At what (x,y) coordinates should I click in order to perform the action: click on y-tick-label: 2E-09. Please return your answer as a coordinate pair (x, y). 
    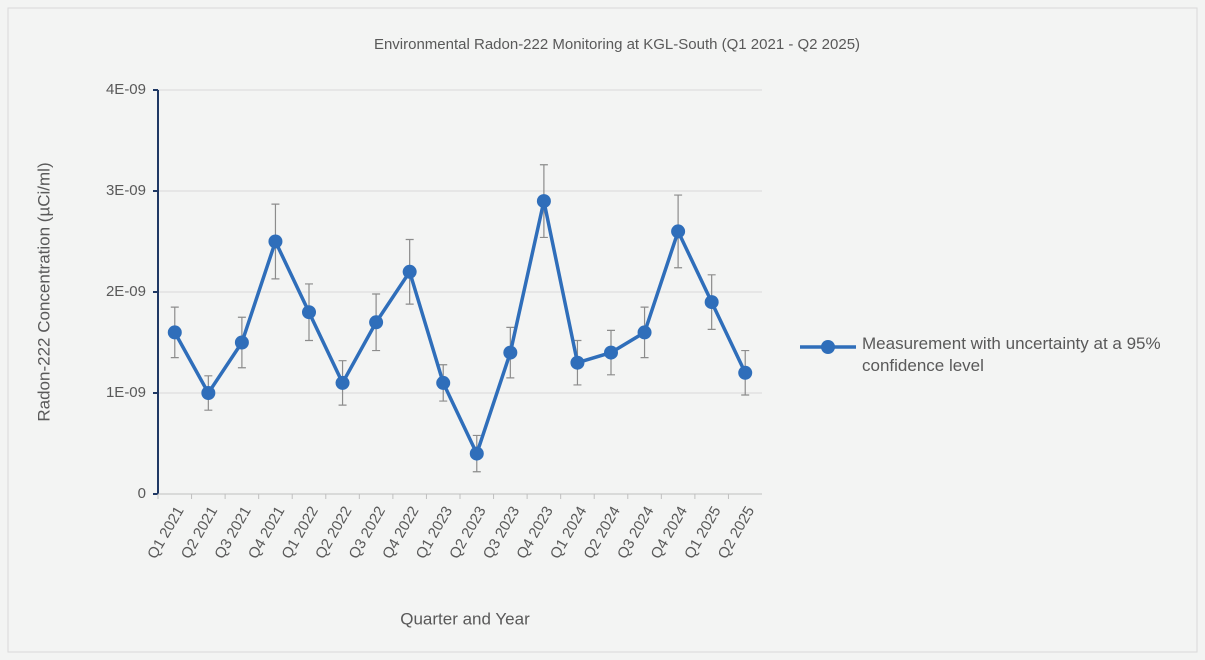
    Looking at the image, I should click on (126, 291).